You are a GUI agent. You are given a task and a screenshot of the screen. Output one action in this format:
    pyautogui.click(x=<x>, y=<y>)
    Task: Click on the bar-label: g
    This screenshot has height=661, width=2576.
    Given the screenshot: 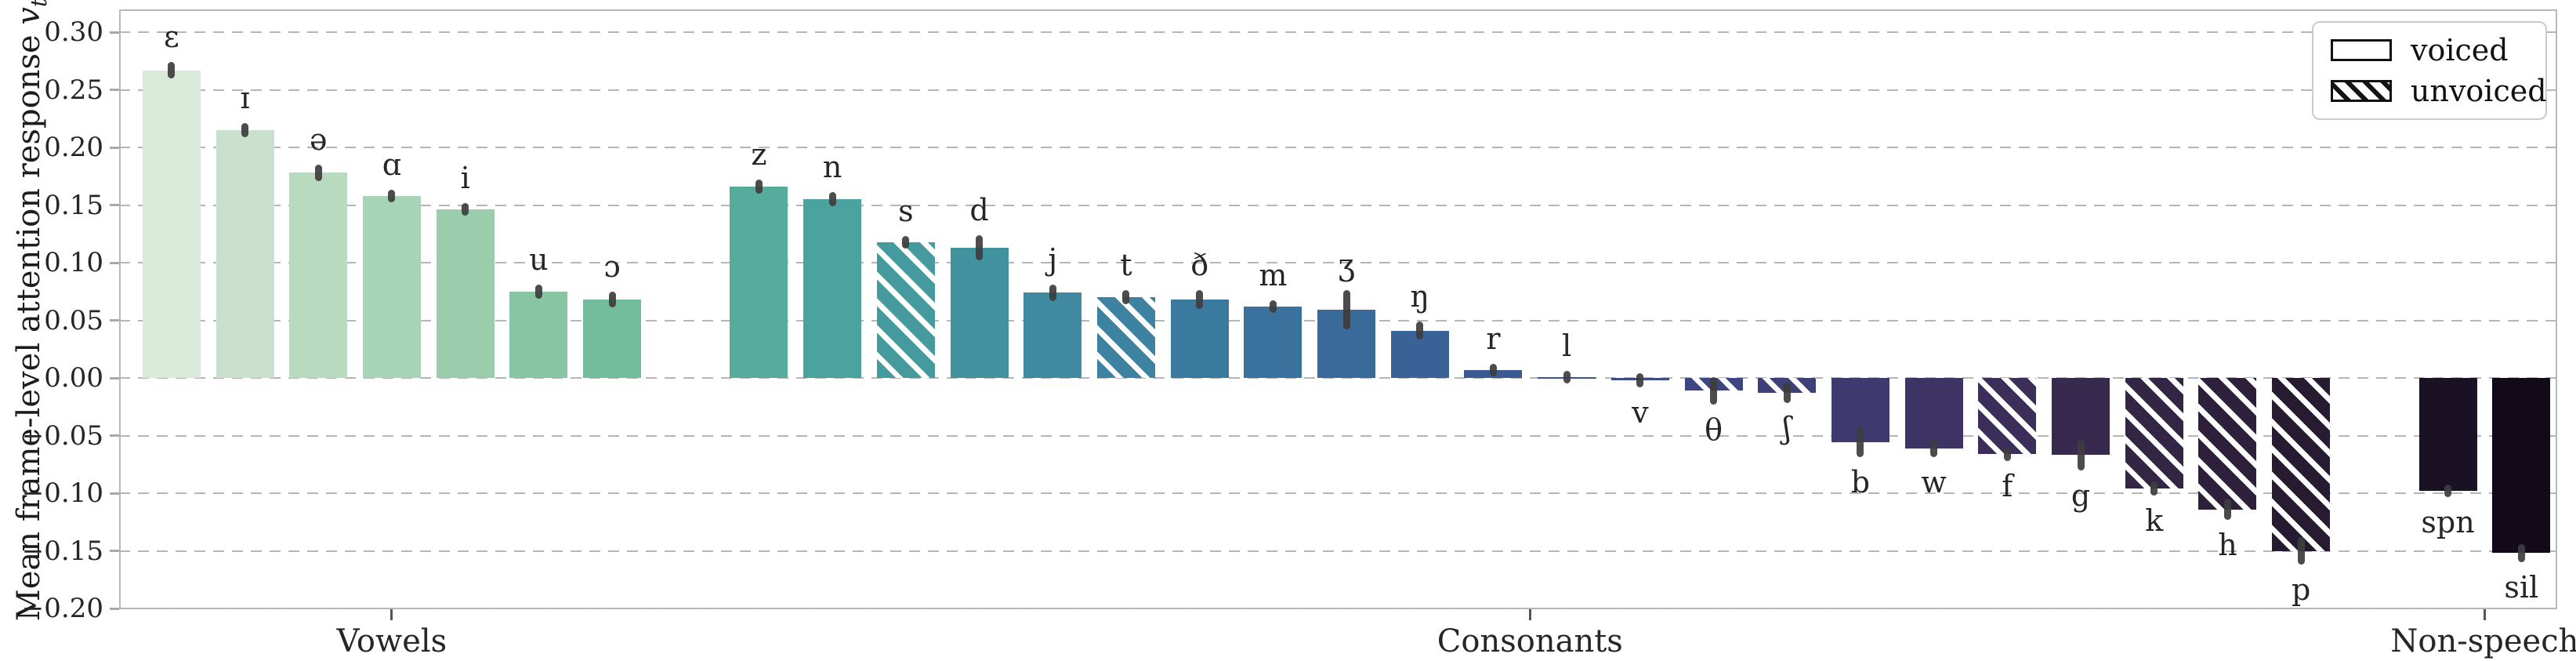 What is the action you would take?
    pyautogui.click(x=2081, y=495)
    